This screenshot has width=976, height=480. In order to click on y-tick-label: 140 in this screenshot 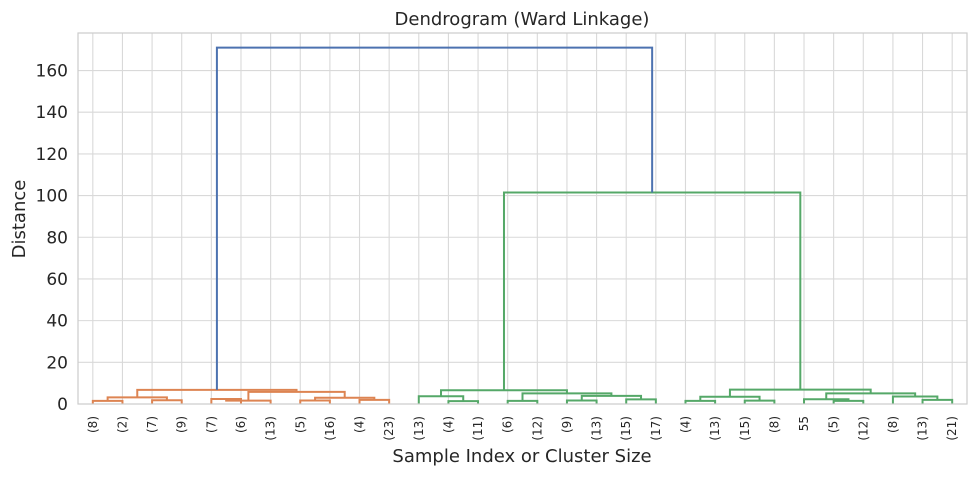, I will do `click(52, 113)`.